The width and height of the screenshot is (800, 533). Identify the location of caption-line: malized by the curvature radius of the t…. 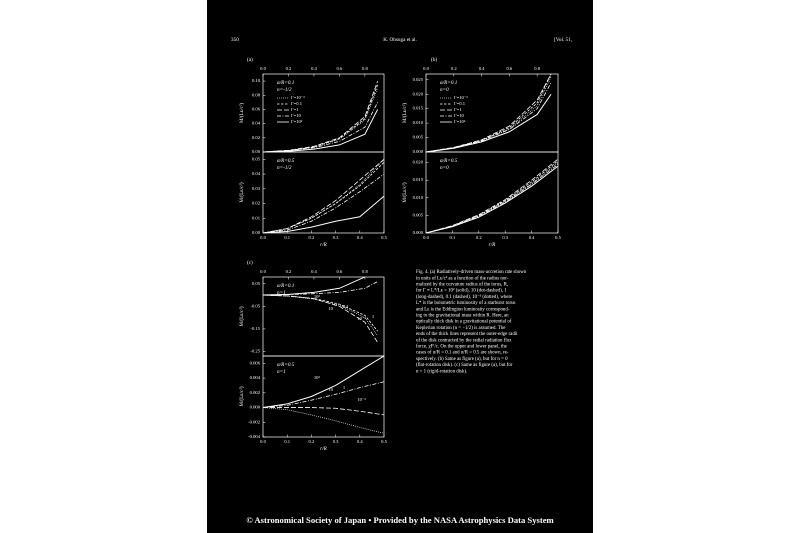
(462, 285).